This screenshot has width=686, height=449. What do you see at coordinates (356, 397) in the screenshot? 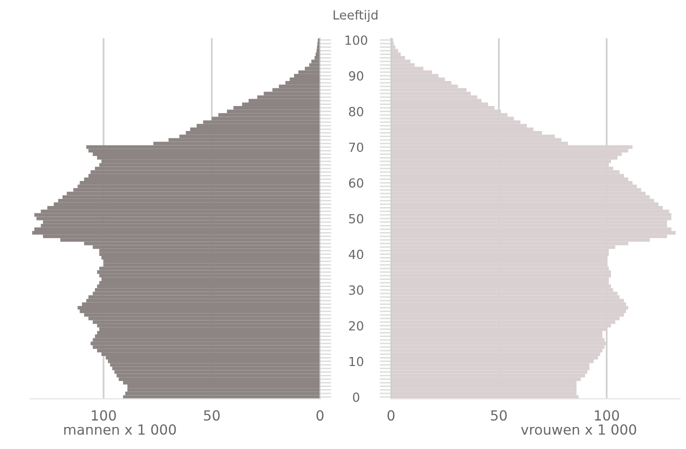
I see `y-tick-label: 0` at bounding box center [356, 397].